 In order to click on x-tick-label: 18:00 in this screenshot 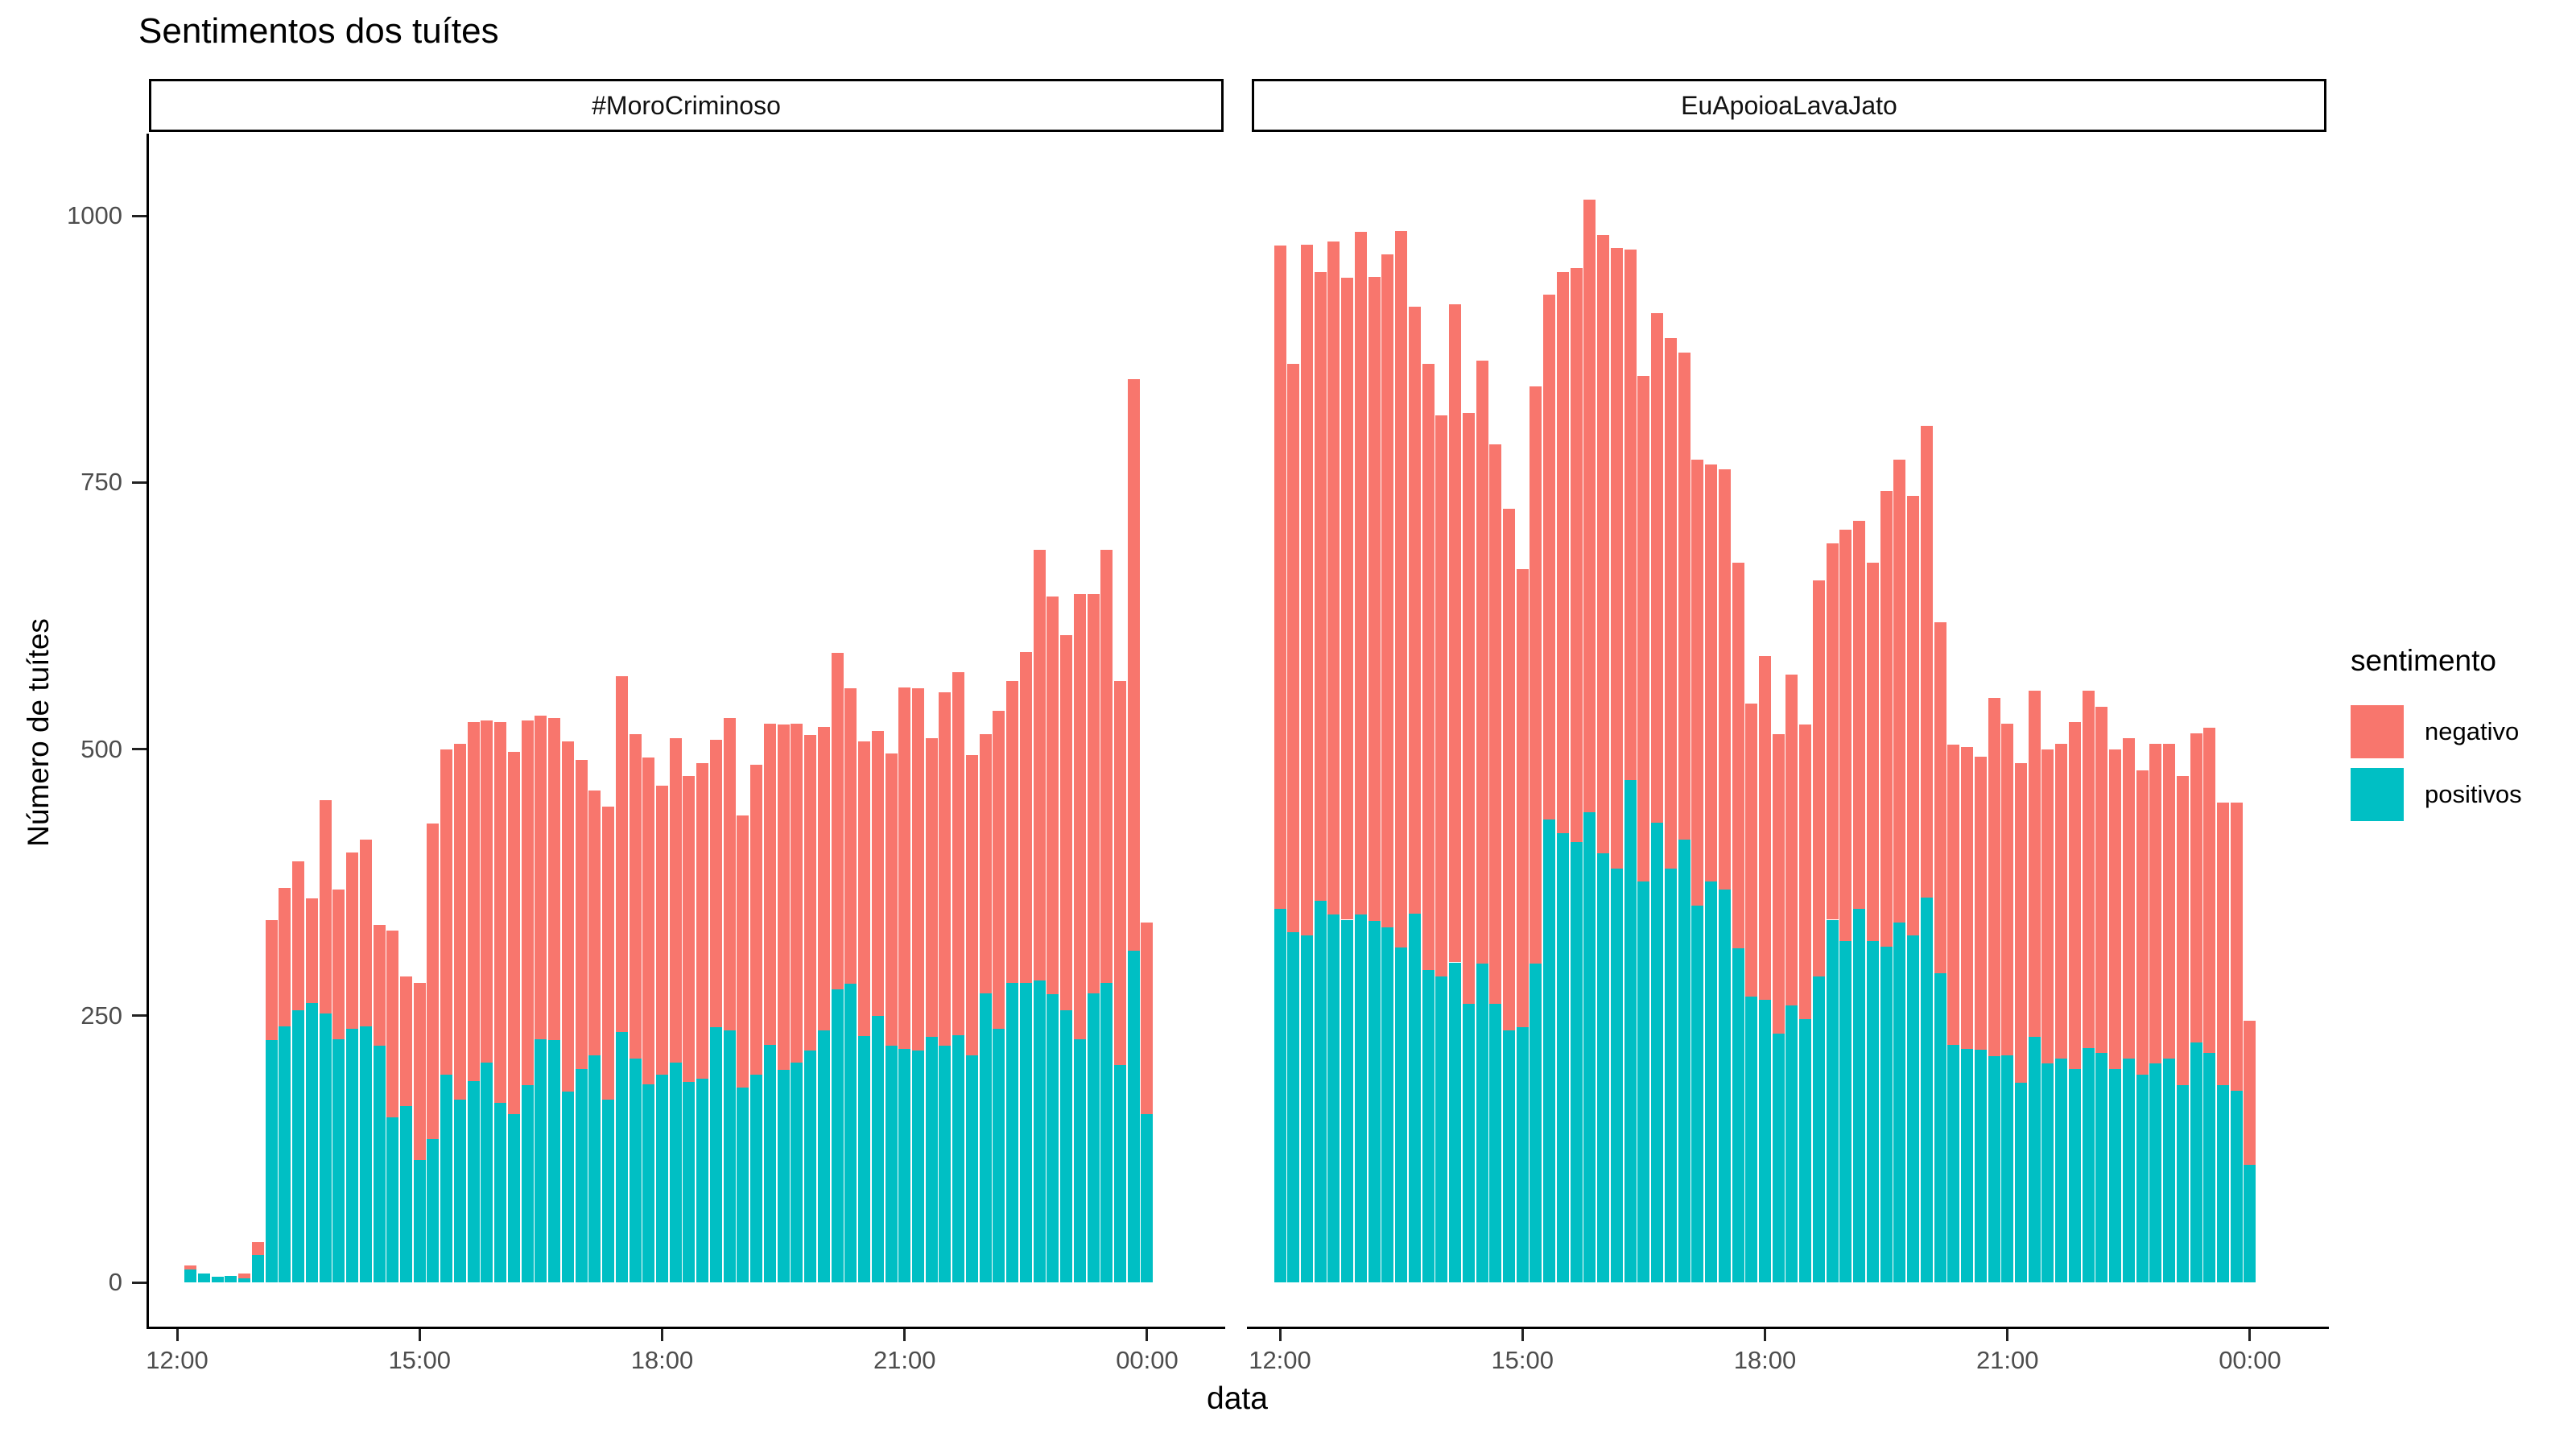, I will do `click(662, 1360)`.